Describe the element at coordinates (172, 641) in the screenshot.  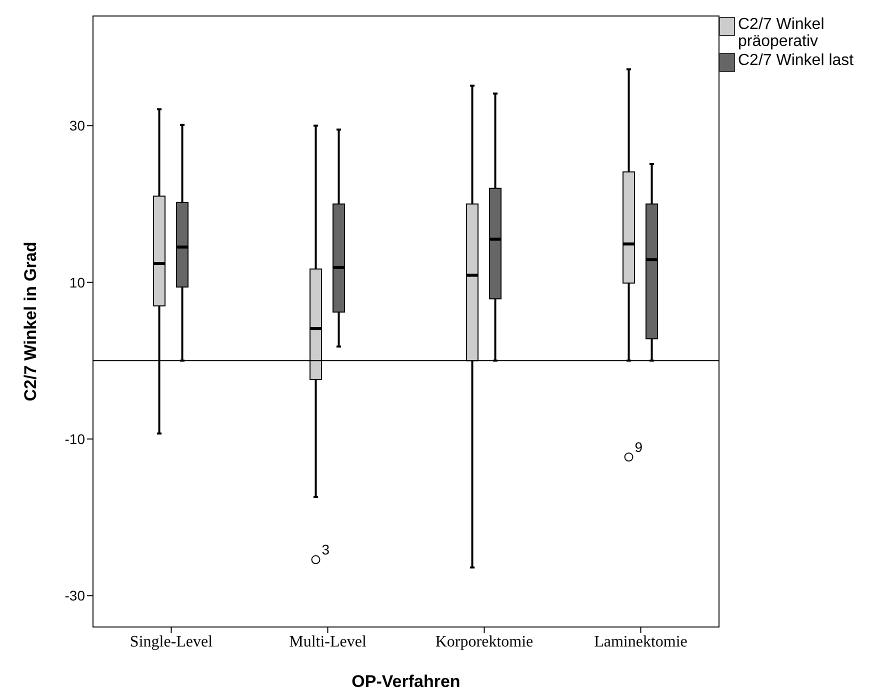
I see `x-tick-label: Single-Level` at that location.